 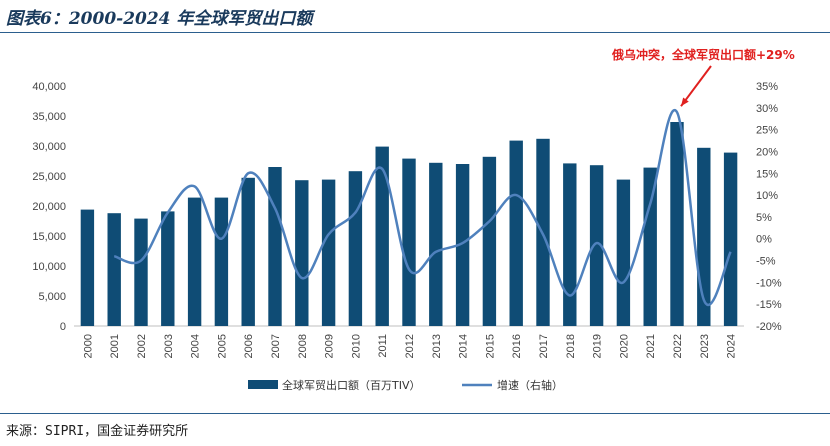 What do you see at coordinates (415, 413) in the screenshot?
I see `source-divider` at bounding box center [415, 413].